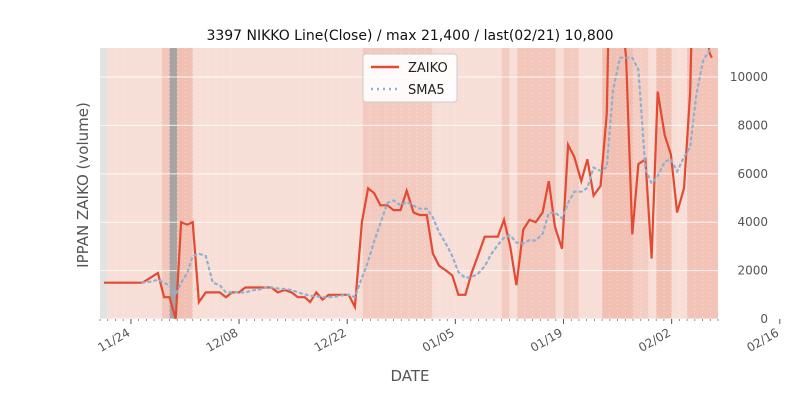 Image resolution: width=800 pixels, height=400 pixels. Describe the element at coordinates (749, 77) in the screenshot. I see `y-tick-label: 10000` at that location.